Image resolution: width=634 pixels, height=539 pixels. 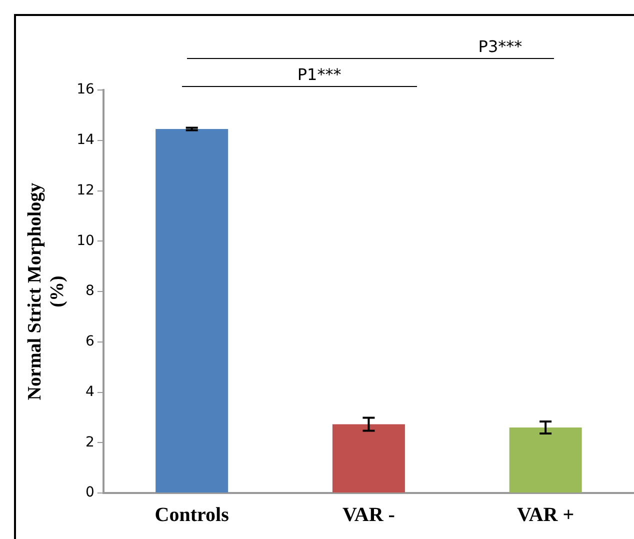 I want to click on y-tick-label: 8, so click(x=89, y=291).